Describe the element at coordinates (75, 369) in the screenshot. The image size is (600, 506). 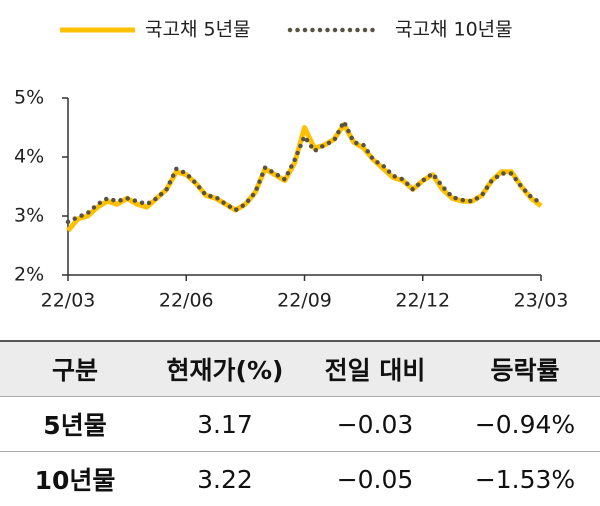
I see `header-cell: 구분` at that location.